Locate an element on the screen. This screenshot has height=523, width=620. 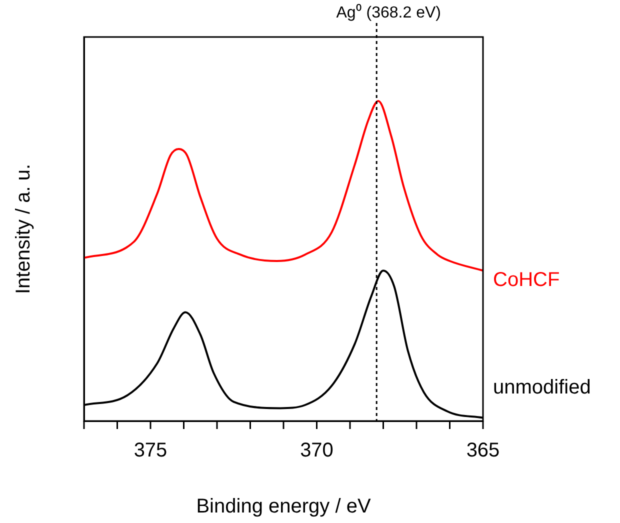
ref-line-label: Ag⁰ (368.2 eV) is located at coordinates (388, 12).